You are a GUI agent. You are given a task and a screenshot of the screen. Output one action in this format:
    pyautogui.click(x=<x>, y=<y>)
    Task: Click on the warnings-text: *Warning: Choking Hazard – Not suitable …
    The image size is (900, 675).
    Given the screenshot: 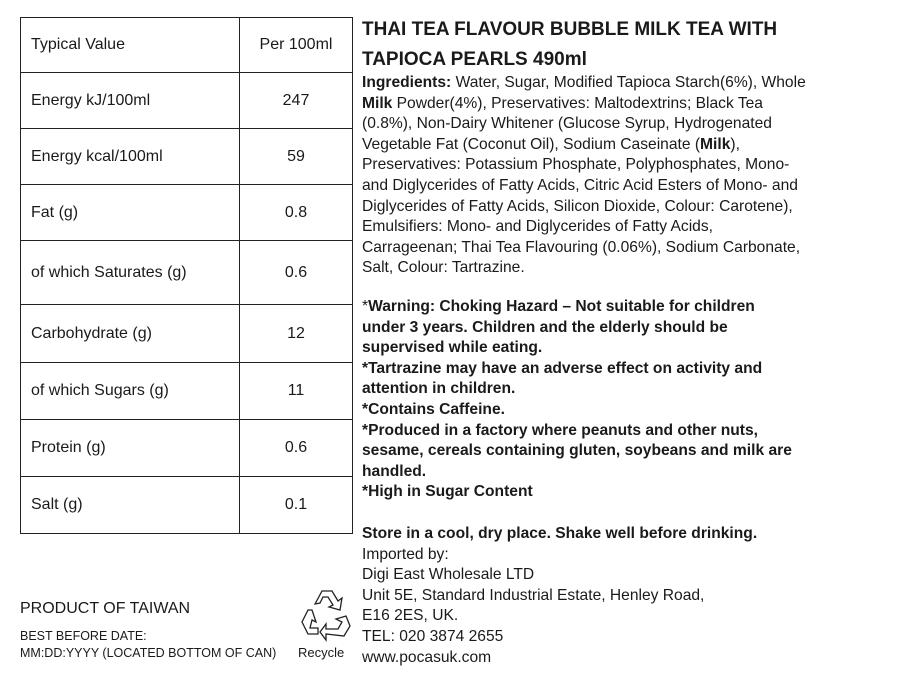 What is the action you would take?
    pyautogui.click(x=577, y=400)
    